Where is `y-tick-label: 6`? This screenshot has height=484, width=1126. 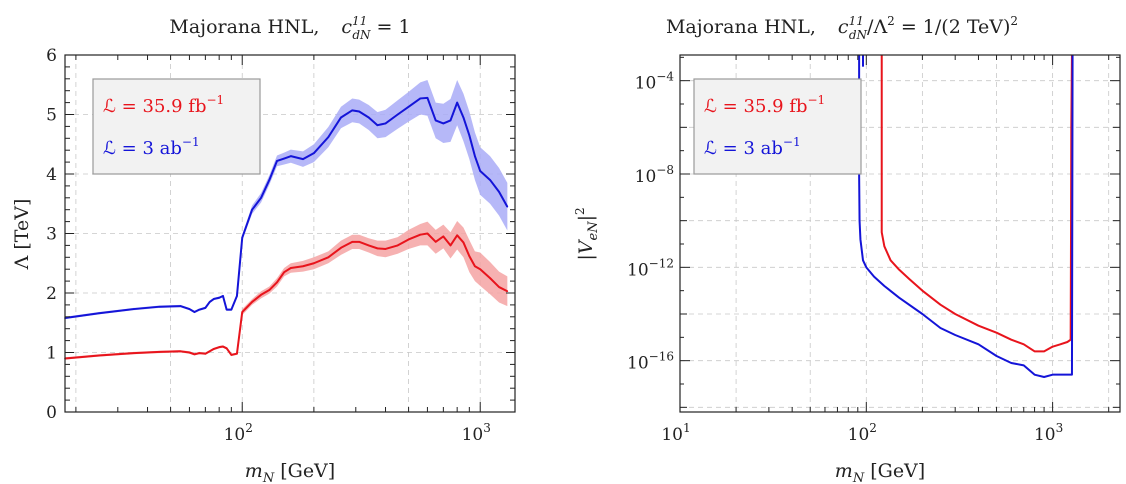
y-tick-label: 6 is located at coordinates (51, 56).